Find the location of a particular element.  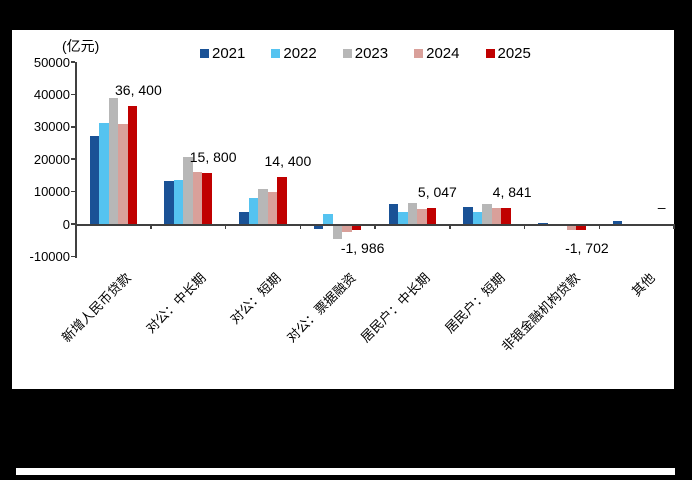

bar-2021-对公：短期 is located at coordinates (244, 217).